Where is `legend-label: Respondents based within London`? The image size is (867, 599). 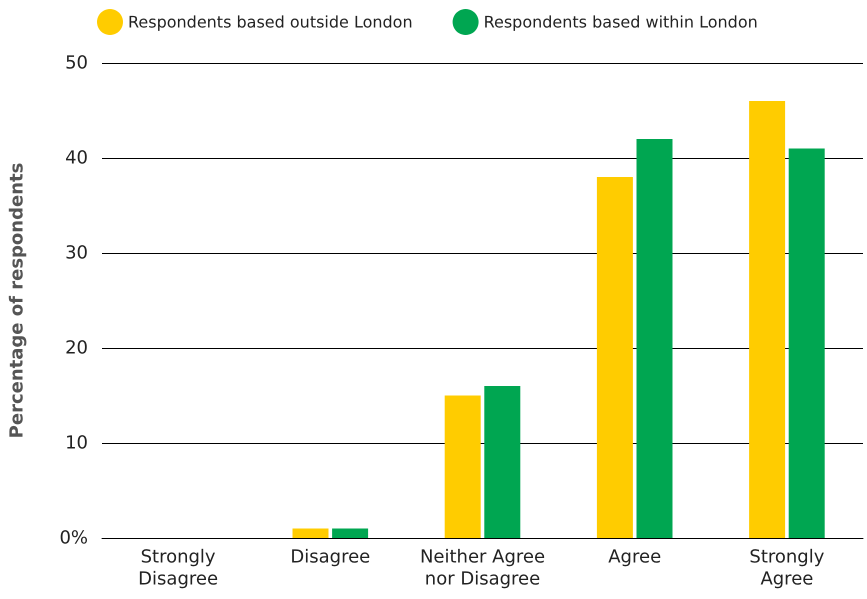 legend-label: Respondents based within London is located at coordinates (621, 22).